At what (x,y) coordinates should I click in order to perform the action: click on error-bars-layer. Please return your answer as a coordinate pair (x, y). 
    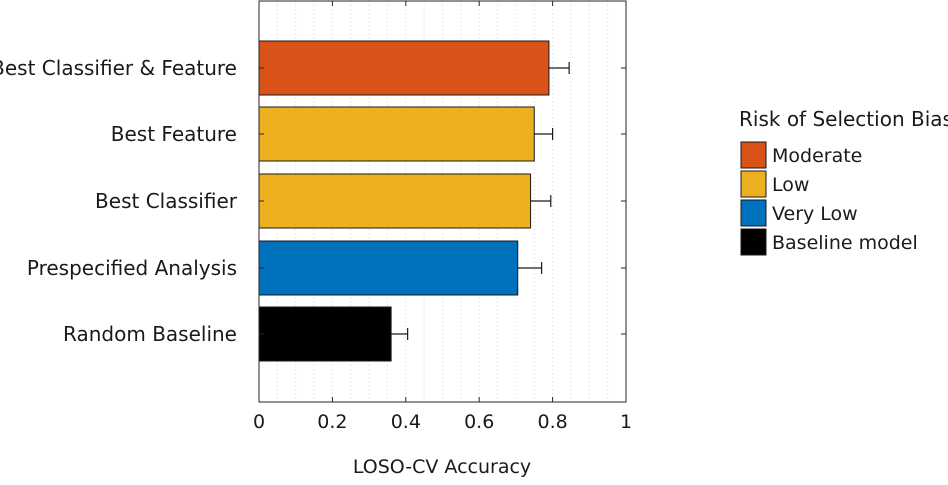
    Looking at the image, I should click on (480, 201).